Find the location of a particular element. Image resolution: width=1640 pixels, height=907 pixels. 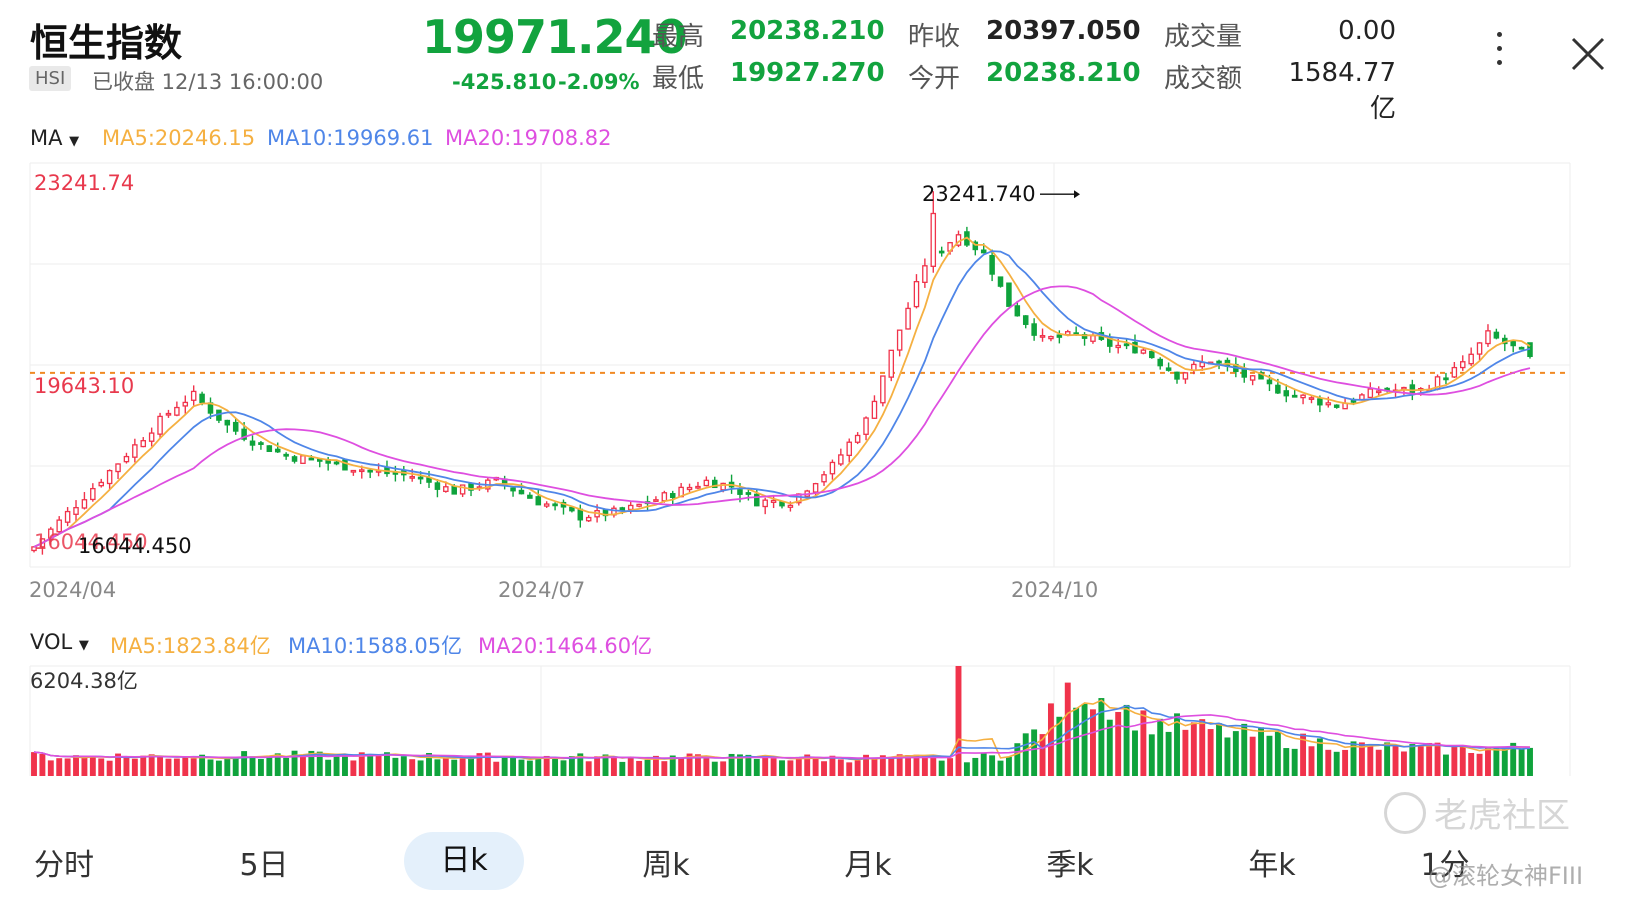

prev-close-label: 昨收 is located at coordinates (934, 37).